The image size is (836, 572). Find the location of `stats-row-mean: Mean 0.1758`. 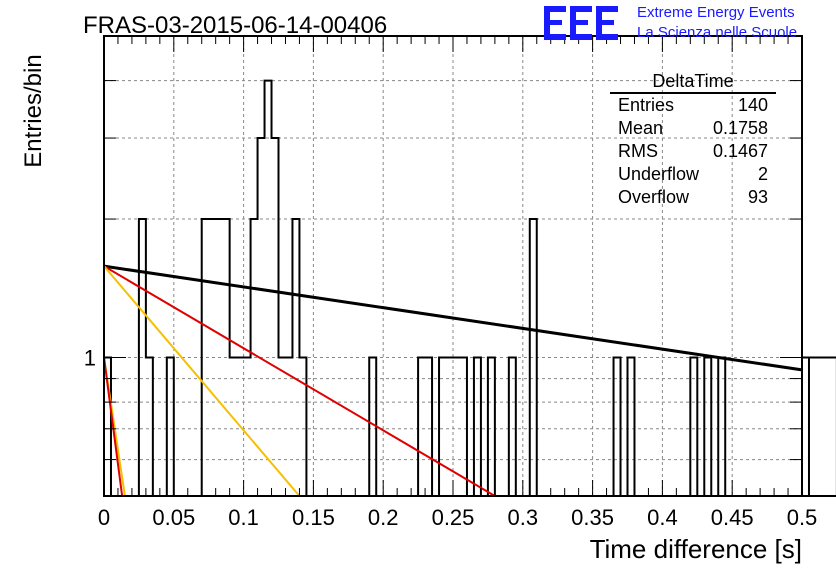

stats-row-mean: Mean 0.1758 is located at coordinates (693, 128).